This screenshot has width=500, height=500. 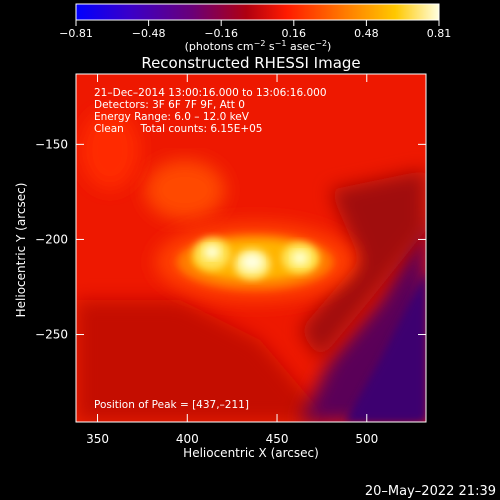 I want to click on colorbar-tick-label: −0.48, so click(x=149, y=33).